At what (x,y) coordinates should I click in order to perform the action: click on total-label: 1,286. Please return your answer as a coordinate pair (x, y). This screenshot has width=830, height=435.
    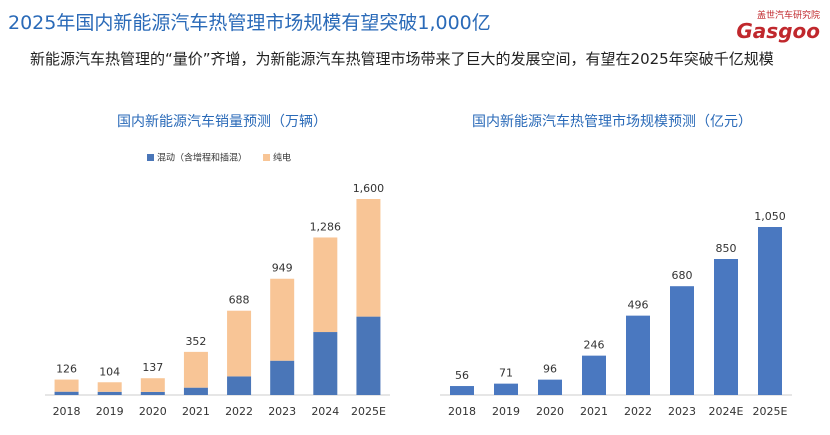
    Looking at the image, I should click on (326, 226).